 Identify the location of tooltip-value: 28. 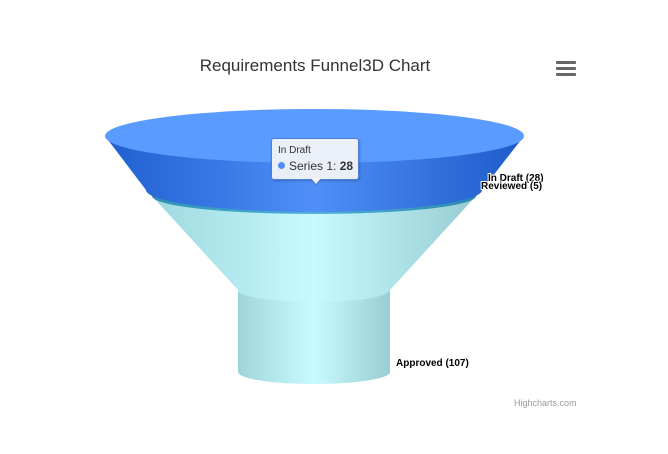
(346, 166).